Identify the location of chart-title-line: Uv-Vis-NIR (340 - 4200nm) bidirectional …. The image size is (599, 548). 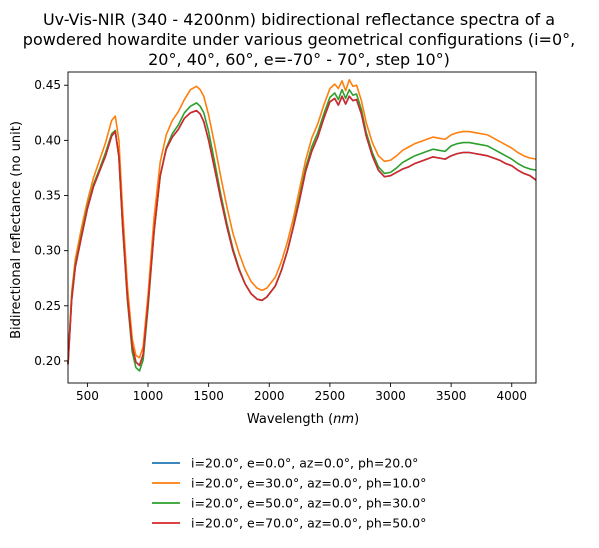
(299, 19).